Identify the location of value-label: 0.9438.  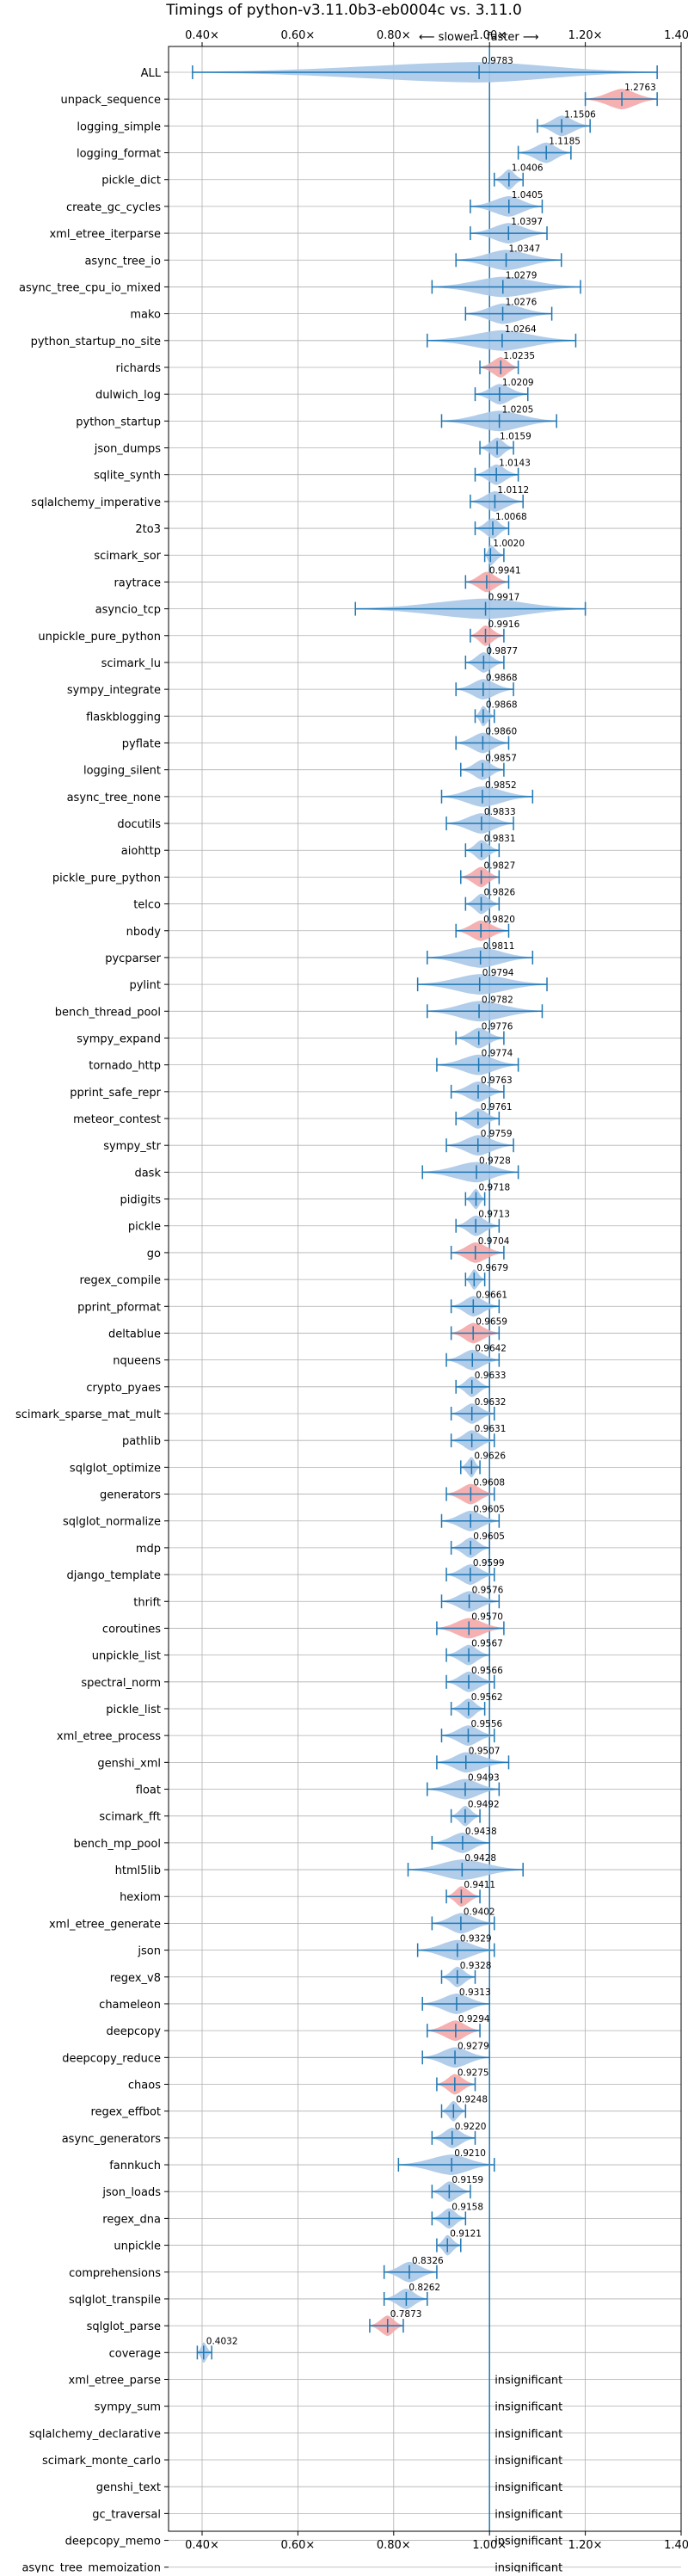
(481, 1832).